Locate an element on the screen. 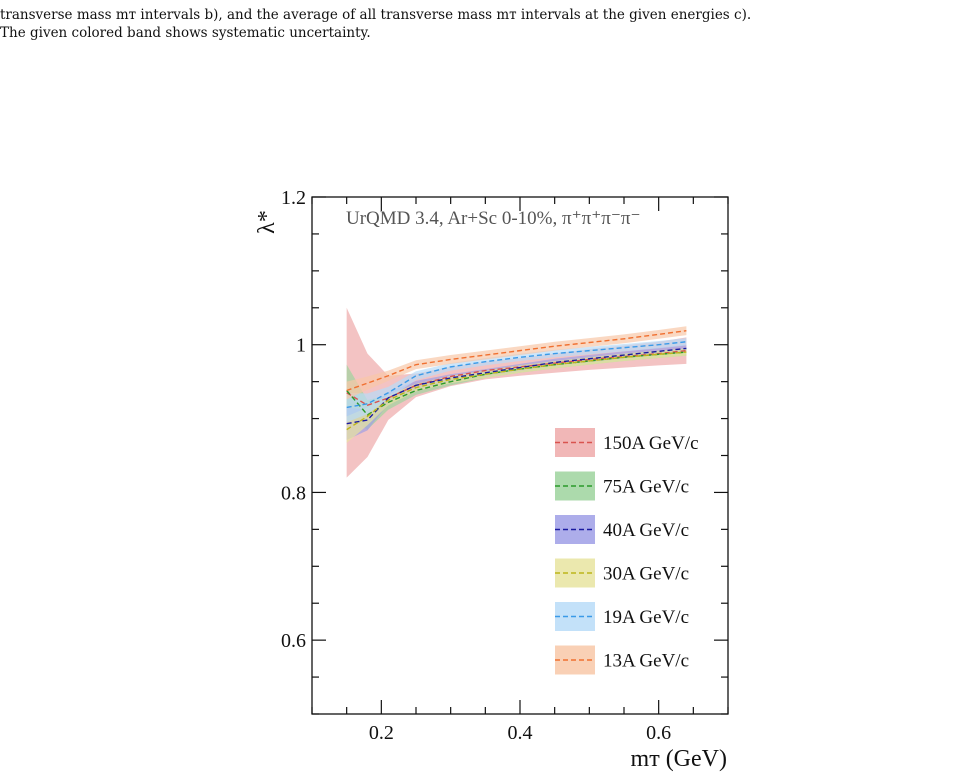 This screenshot has height=781, width=975. legend-item-13a-gev-c: 13A GeV/c is located at coordinates (622, 660).